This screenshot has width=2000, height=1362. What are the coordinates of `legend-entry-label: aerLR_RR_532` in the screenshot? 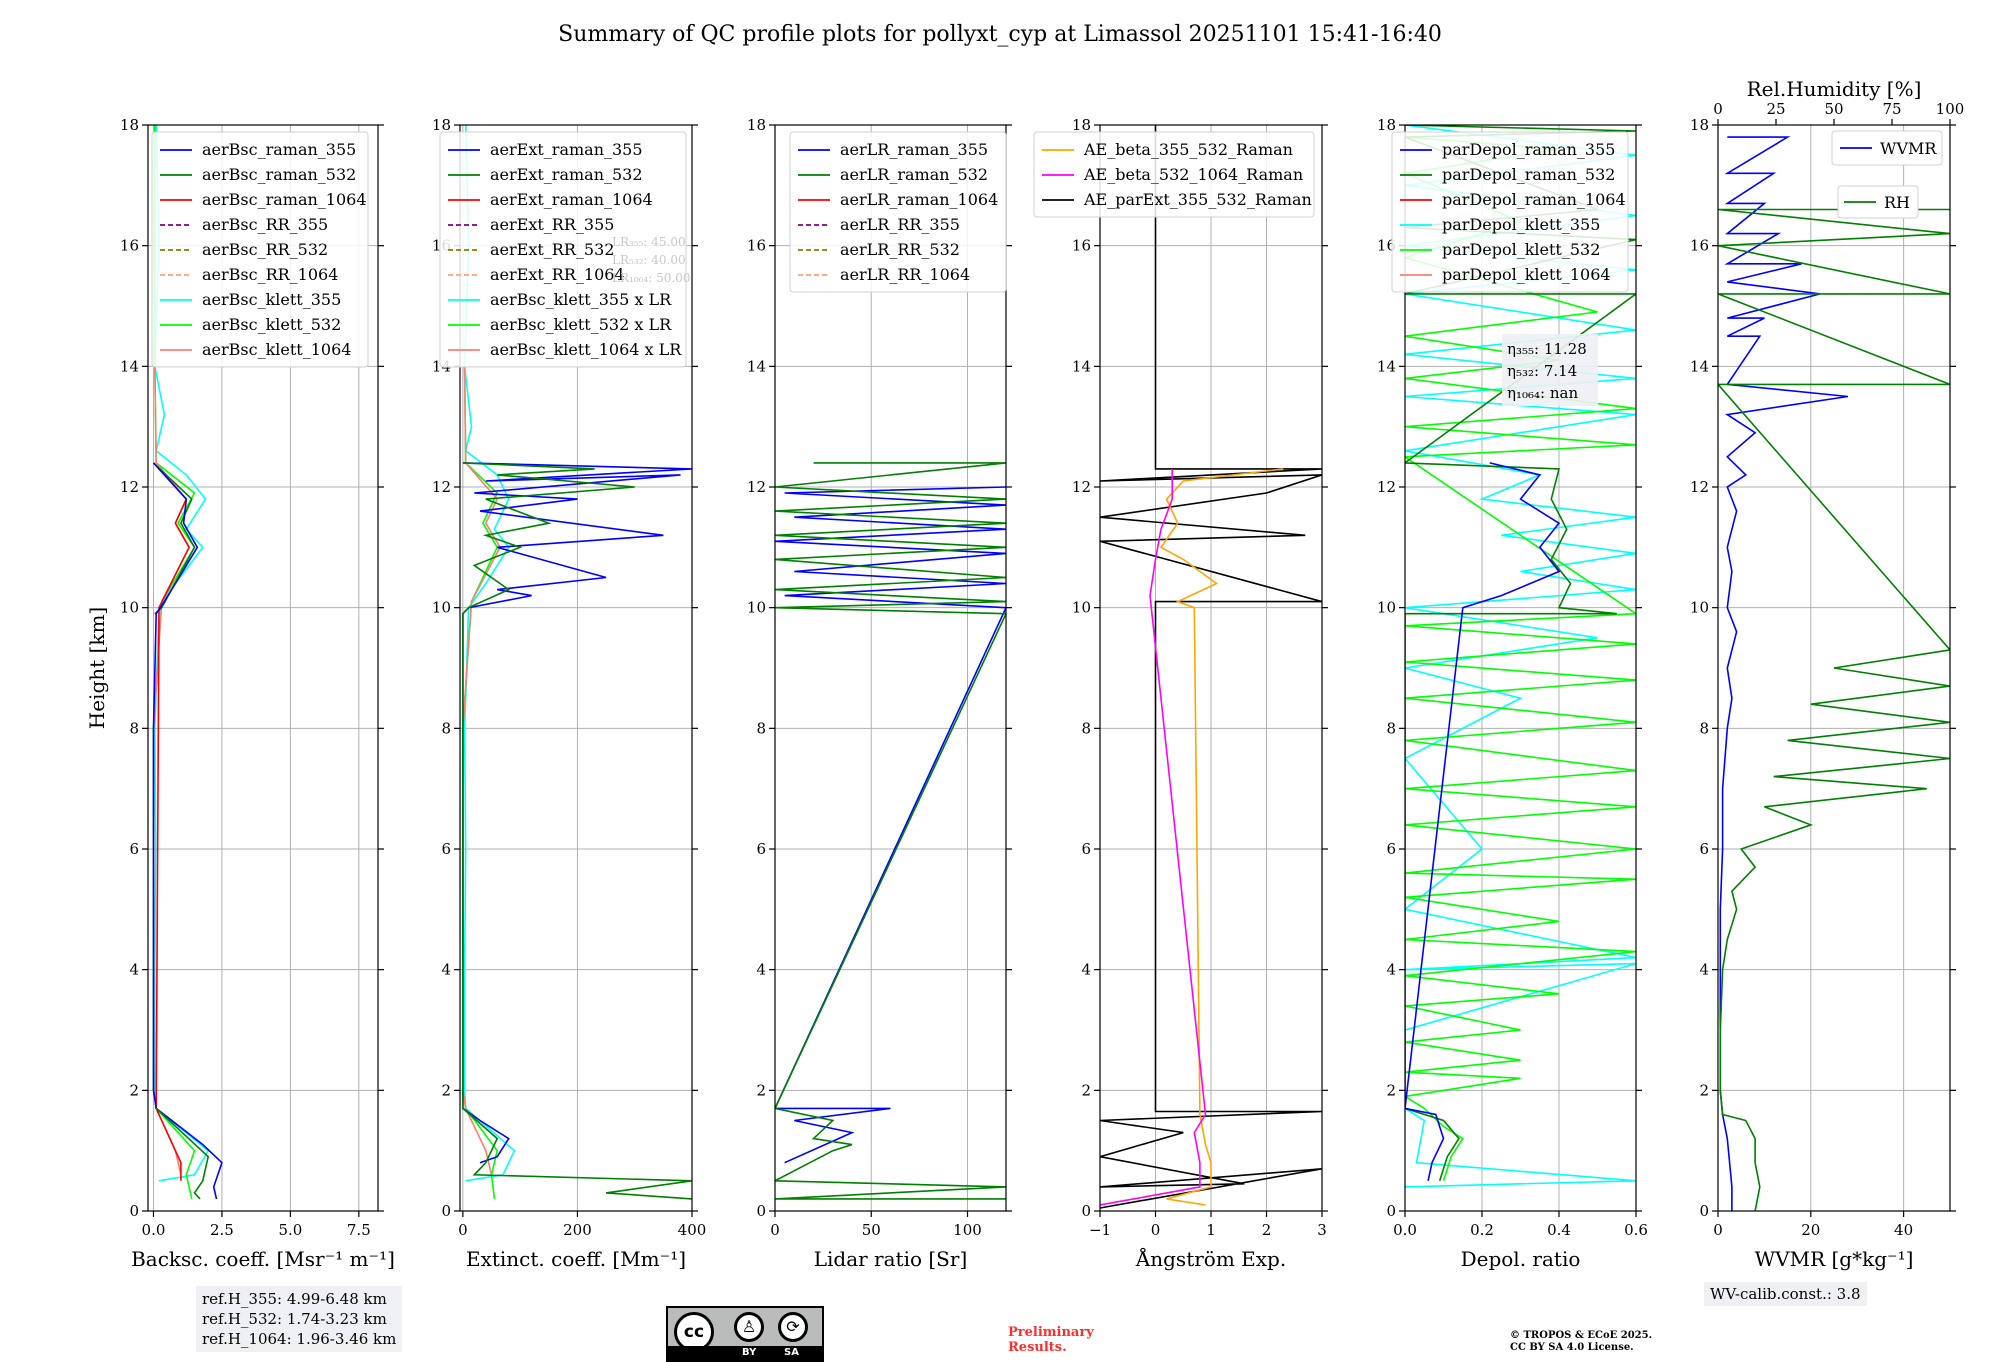 It's located at (900, 249).